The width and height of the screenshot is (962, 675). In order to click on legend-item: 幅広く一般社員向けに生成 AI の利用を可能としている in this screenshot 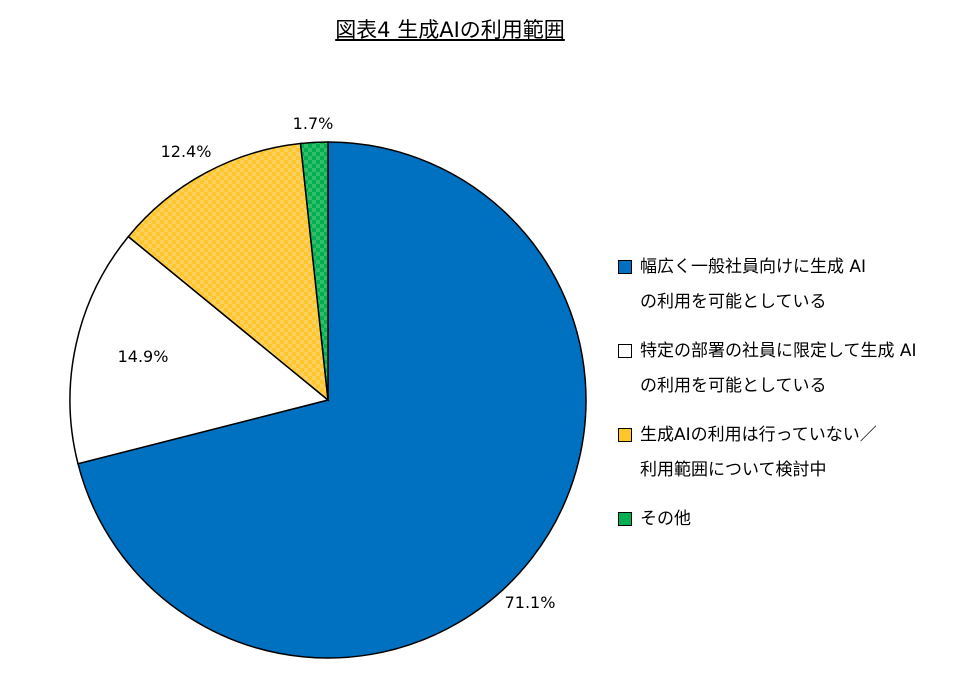, I will do `click(767, 285)`.